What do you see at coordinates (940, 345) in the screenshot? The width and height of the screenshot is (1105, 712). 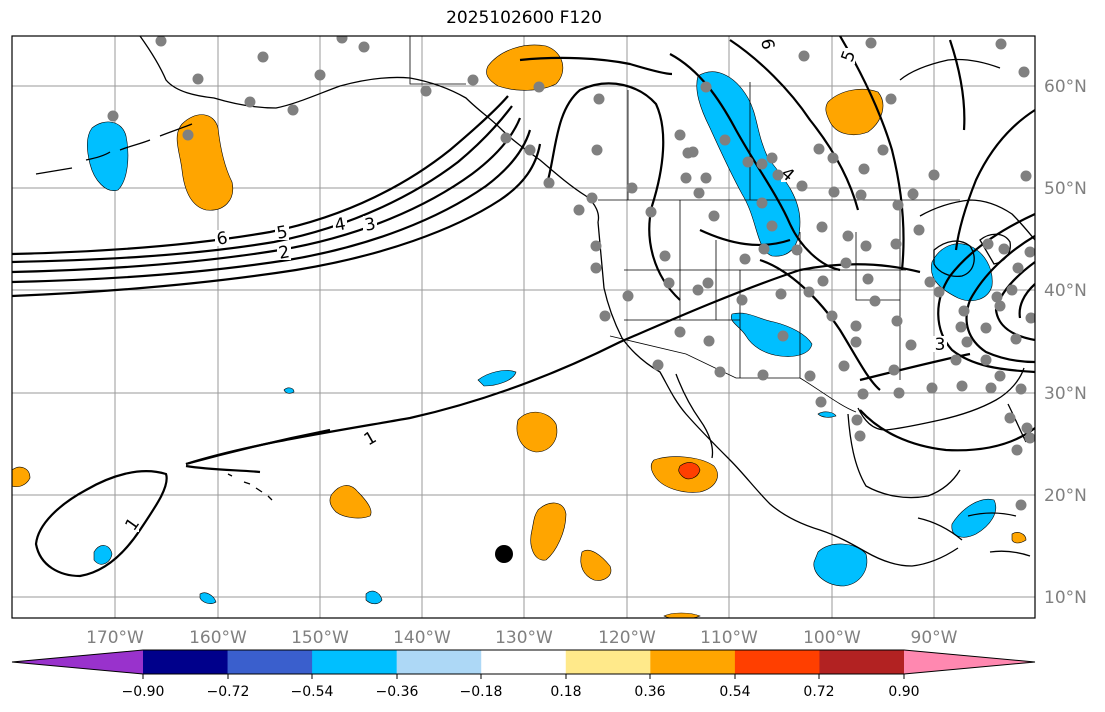 I see `contour-label: 3` at bounding box center [940, 345].